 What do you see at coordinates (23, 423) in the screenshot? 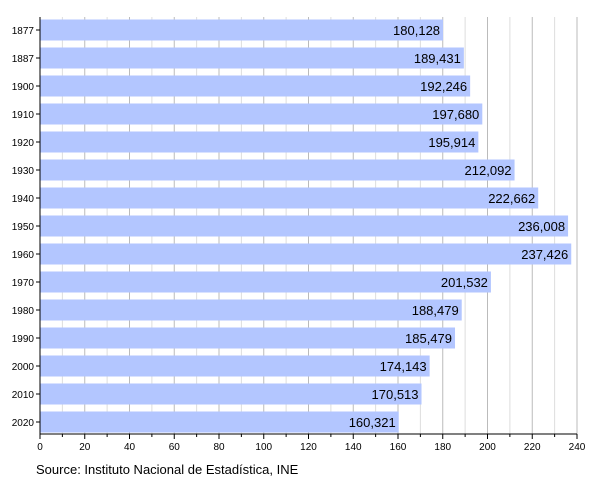
I see `category-label: 2020` at bounding box center [23, 423].